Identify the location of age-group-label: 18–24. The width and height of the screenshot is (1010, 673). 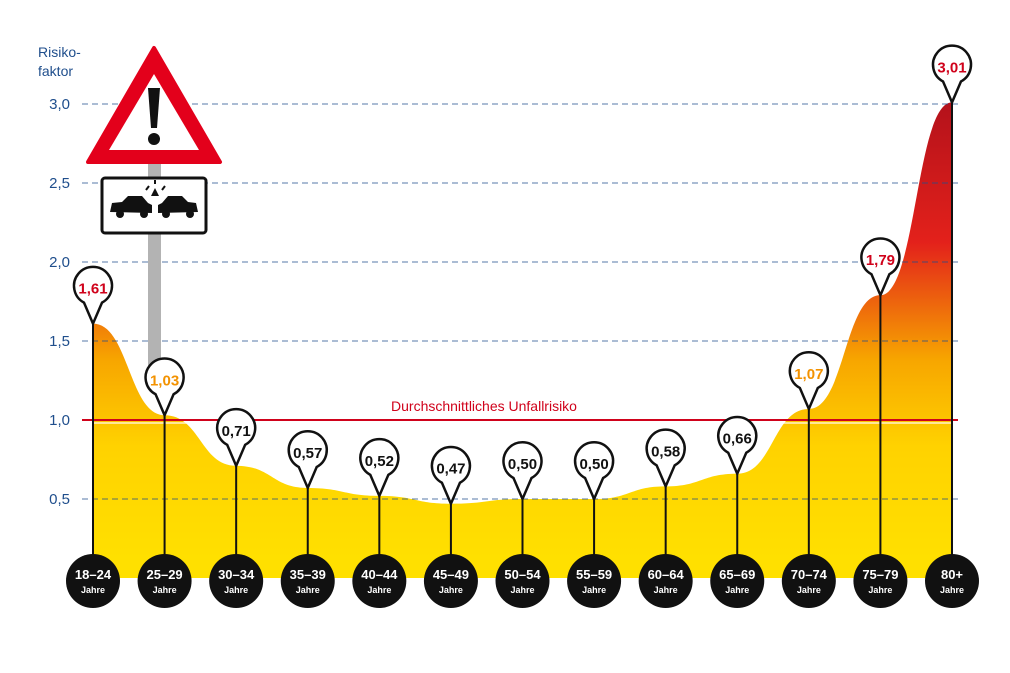
(93, 574).